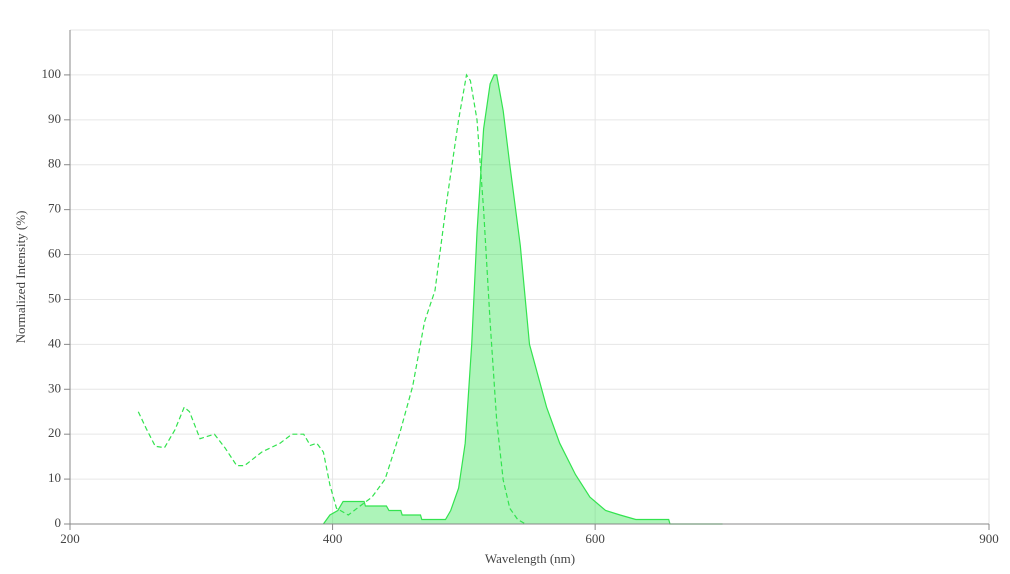 The height and width of the screenshot is (574, 1010). What do you see at coordinates (54, 208) in the screenshot?
I see `y-tick-label: 70` at bounding box center [54, 208].